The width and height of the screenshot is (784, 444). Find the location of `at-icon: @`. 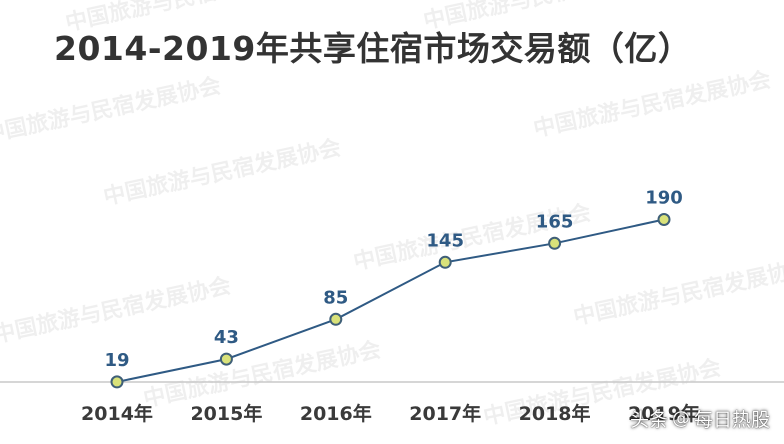

at-icon: @ is located at coordinates (680, 418).